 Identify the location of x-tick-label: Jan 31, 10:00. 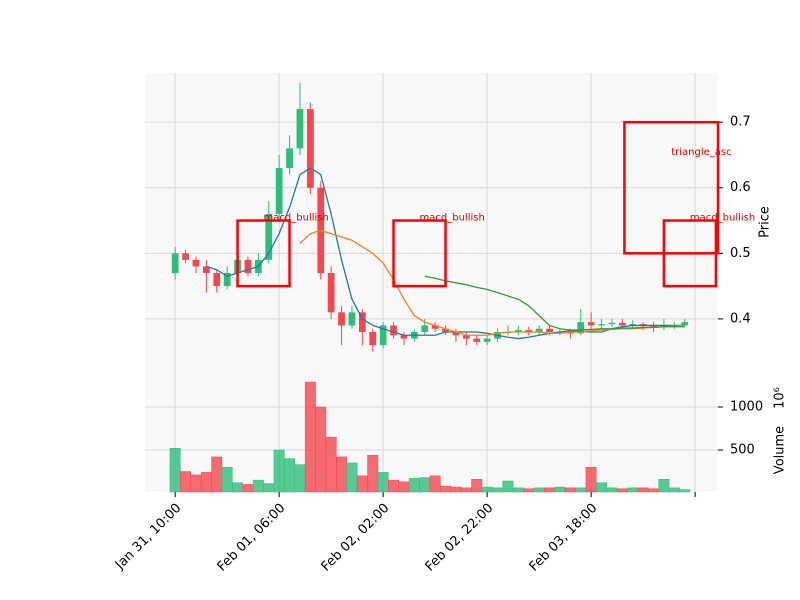
(148, 537).